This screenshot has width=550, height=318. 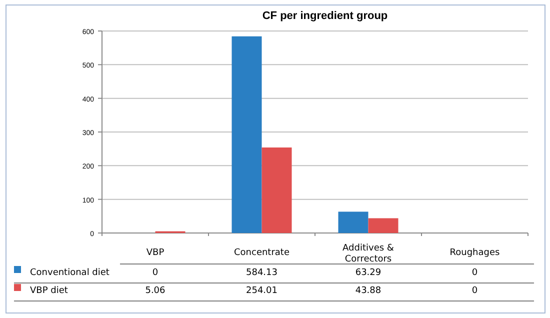 What do you see at coordinates (155, 291) in the screenshot?
I see `data-label: 5.06` at bounding box center [155, 291].